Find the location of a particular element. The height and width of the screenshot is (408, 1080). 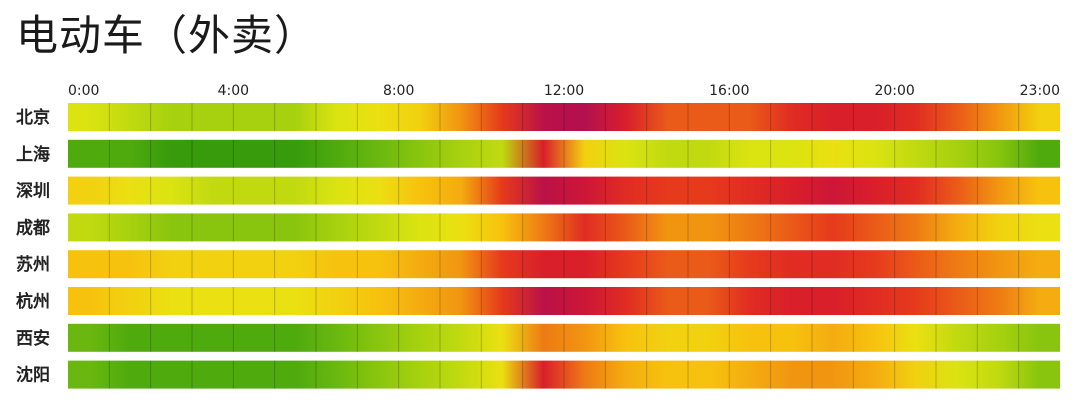

row-label: 苏州 is located at coordinates (33, 264).